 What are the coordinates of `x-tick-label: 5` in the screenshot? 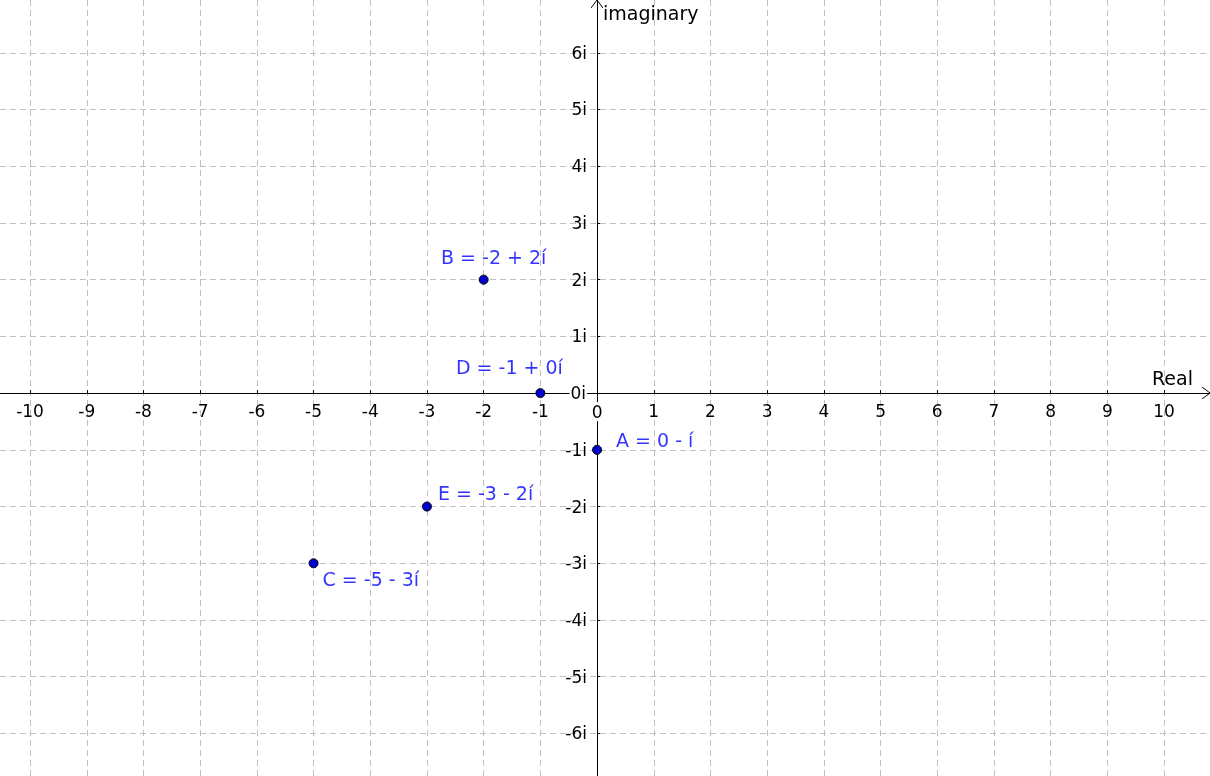 It's located at (880, 410).